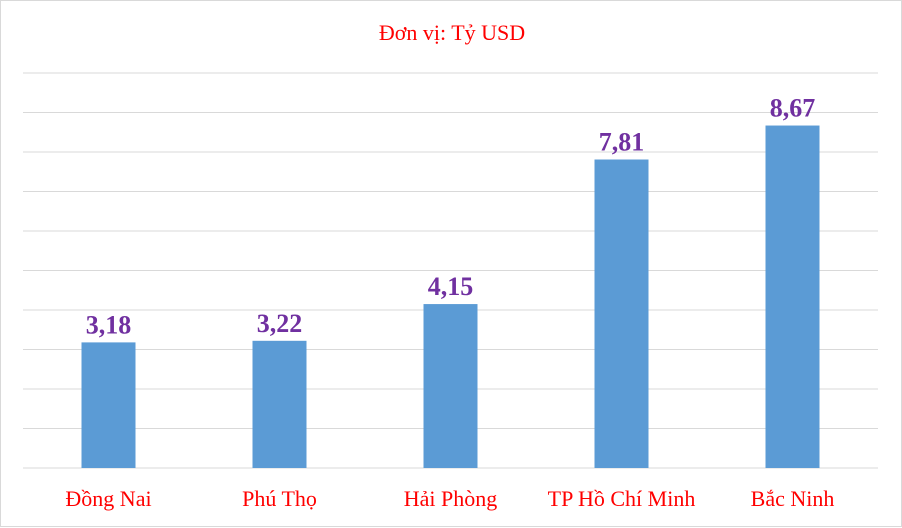  I want to click on value-label: 3,22, so click(280, 323).